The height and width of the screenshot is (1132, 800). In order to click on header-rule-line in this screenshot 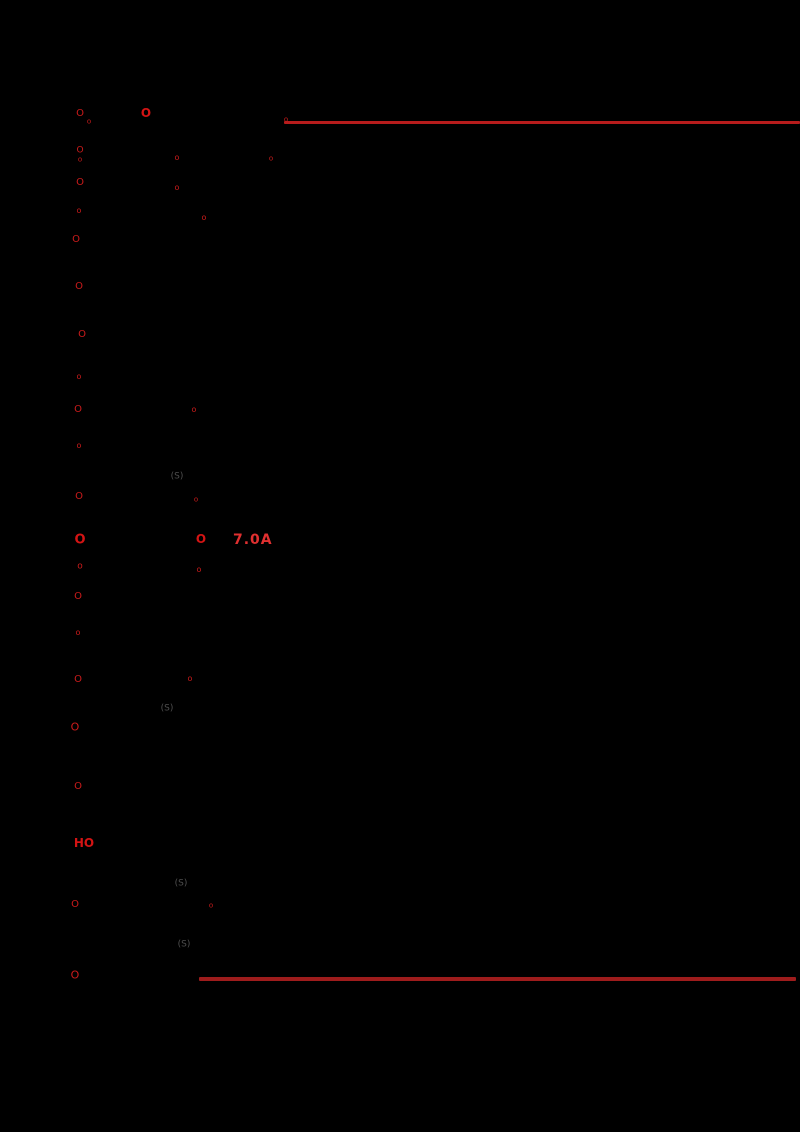, I will do `click(542, 122)`.